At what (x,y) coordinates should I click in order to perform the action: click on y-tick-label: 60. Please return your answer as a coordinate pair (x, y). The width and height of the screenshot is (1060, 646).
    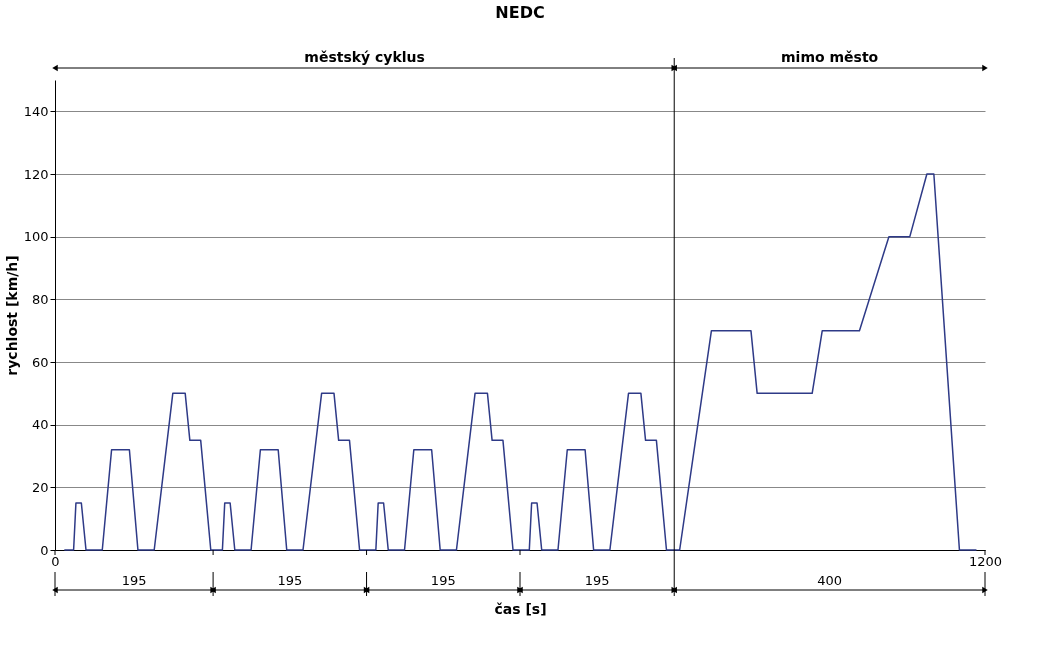
    Looking at the image, I should click on (40, 362).